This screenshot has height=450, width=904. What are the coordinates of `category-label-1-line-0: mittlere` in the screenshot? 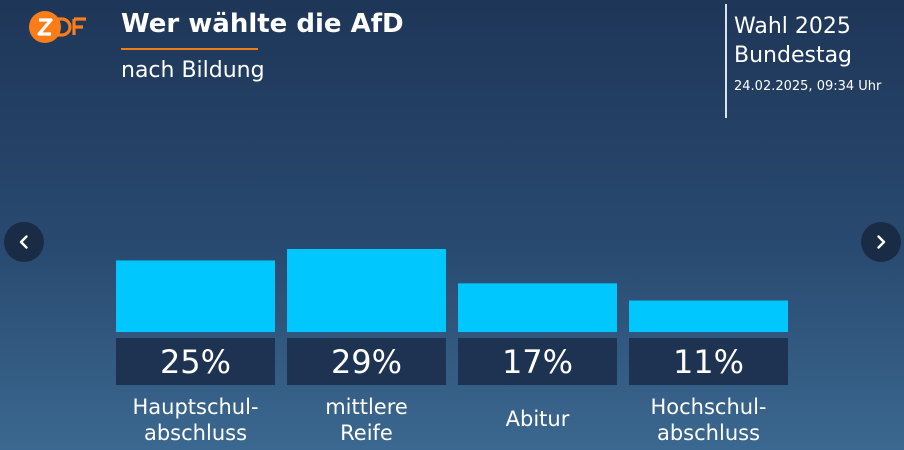 It's located at (366, 407).